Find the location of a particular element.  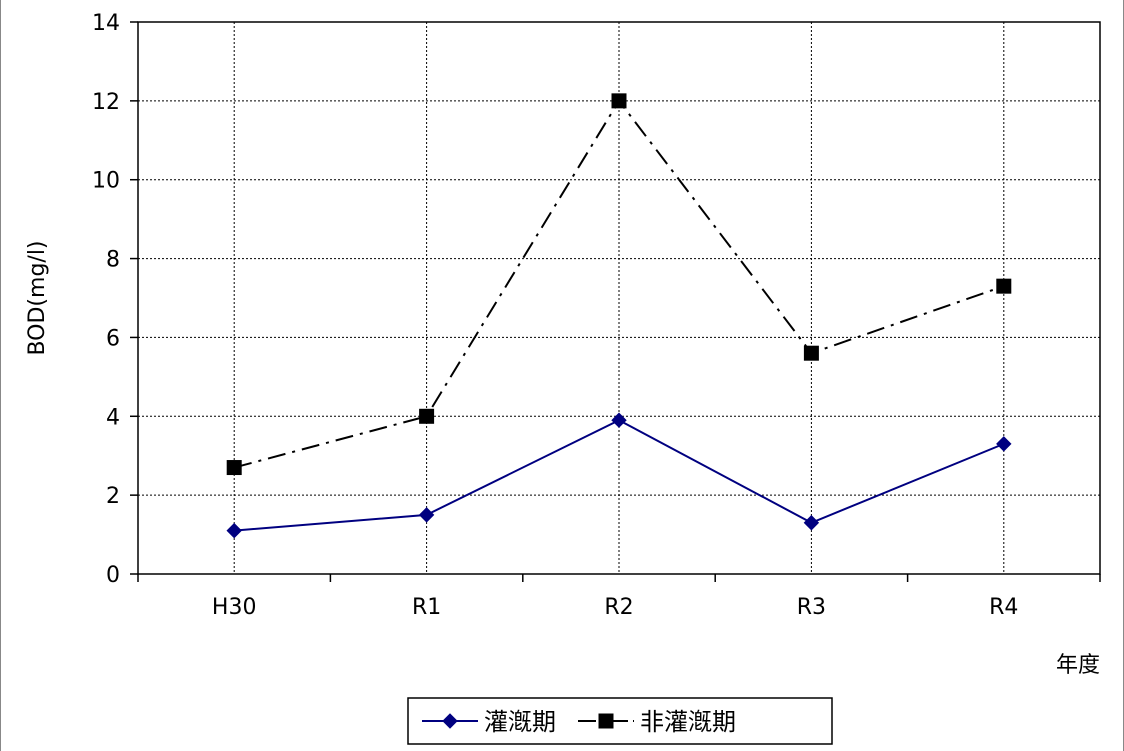

y-axis-ticks: 0 2 4 6 8 10 12 14 is located at coordinates (115, 299).